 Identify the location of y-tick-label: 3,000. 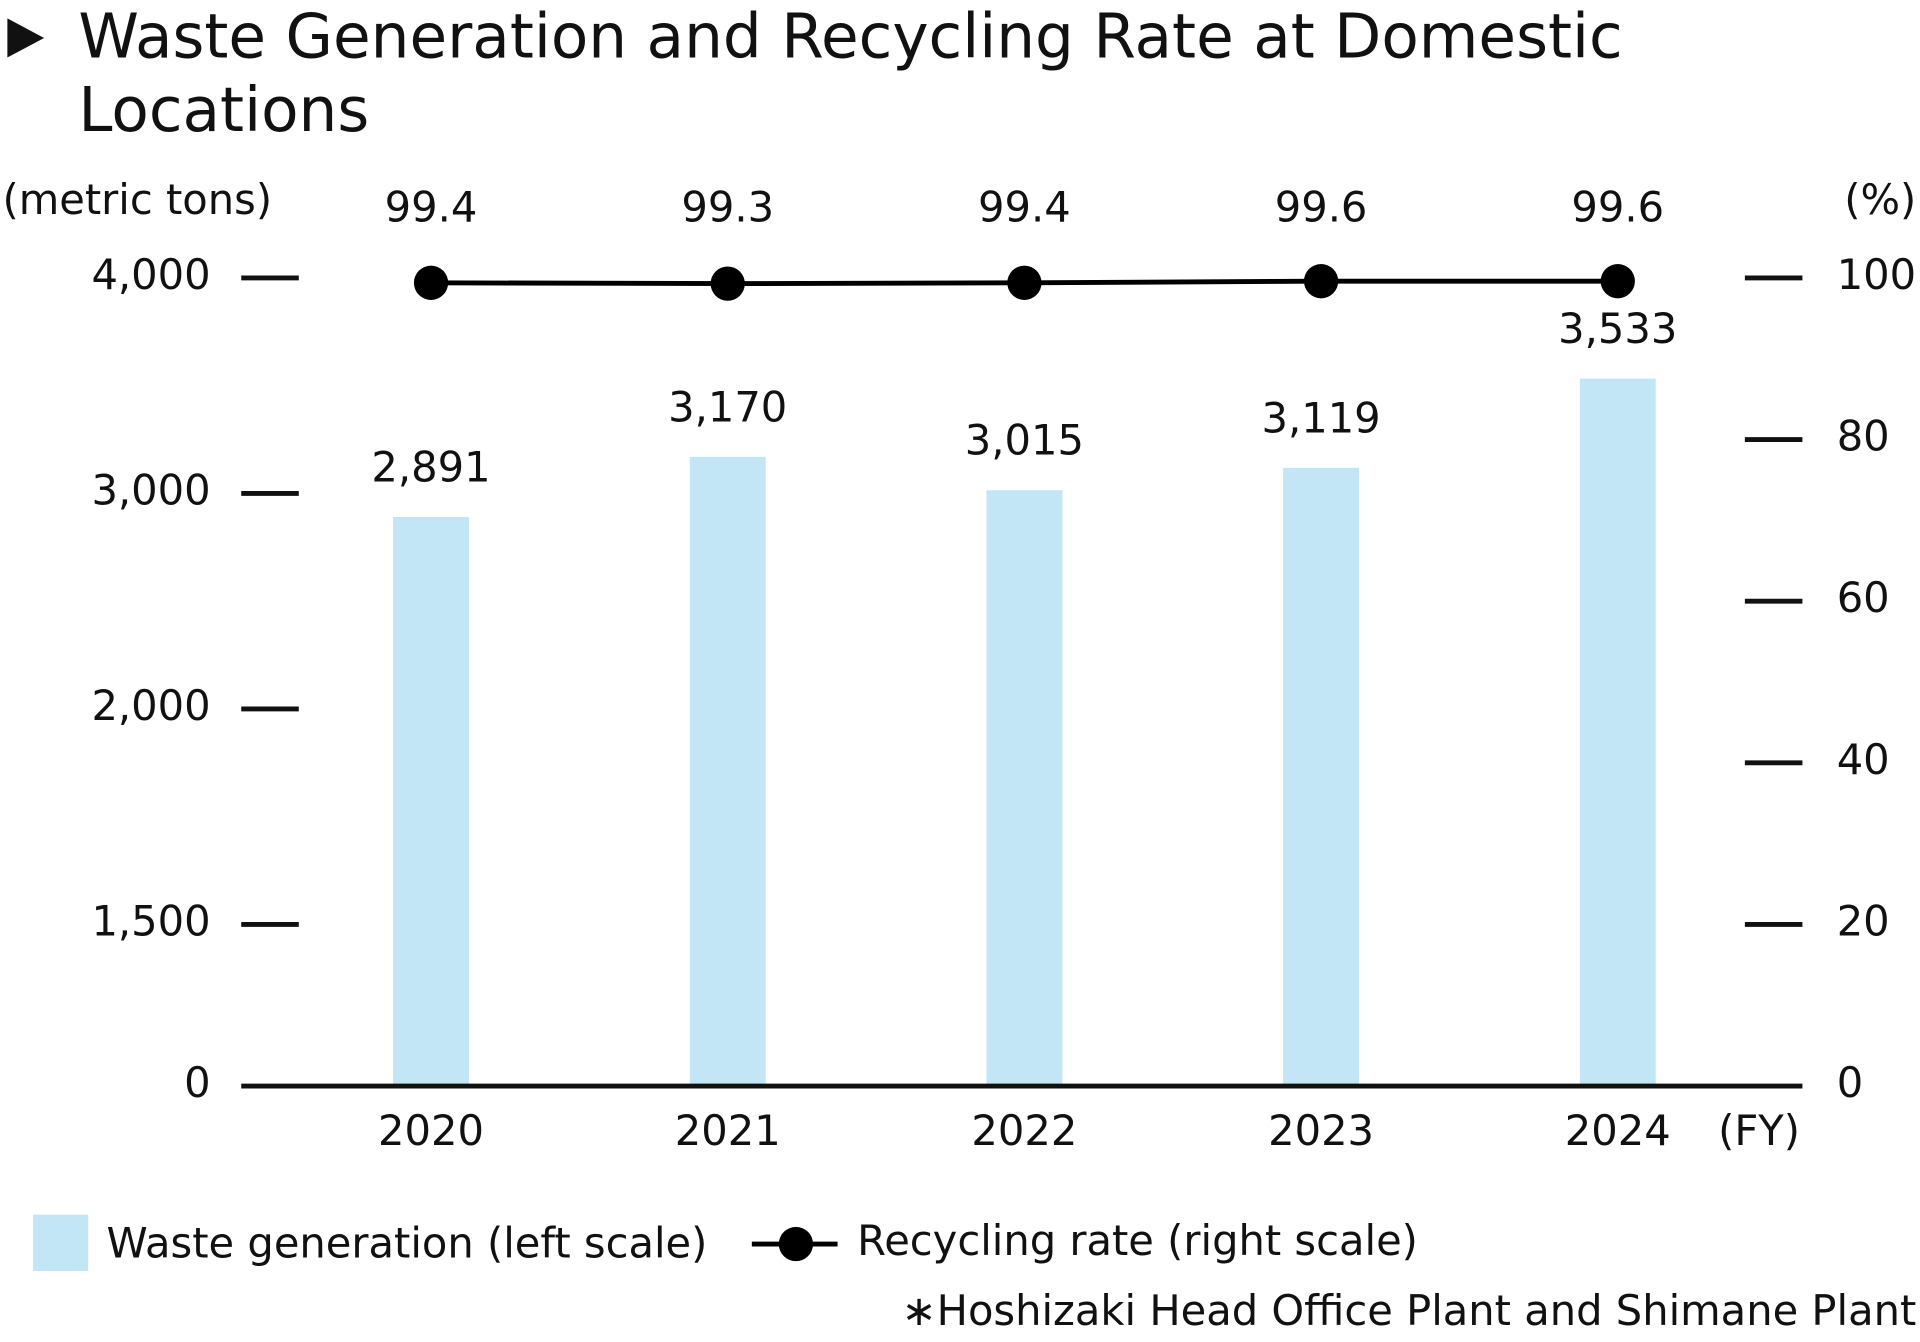
(150, 489).